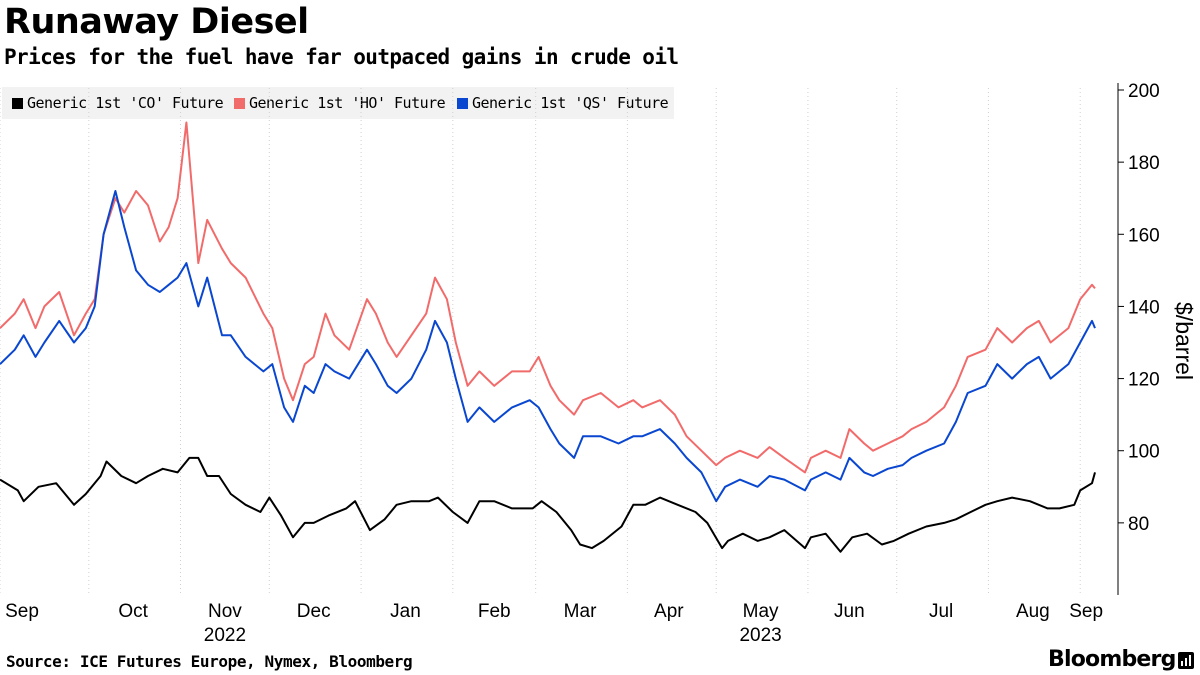 The image size is (1200, 675). I want to click on y-tick-label: 160, so click(1144, 235).